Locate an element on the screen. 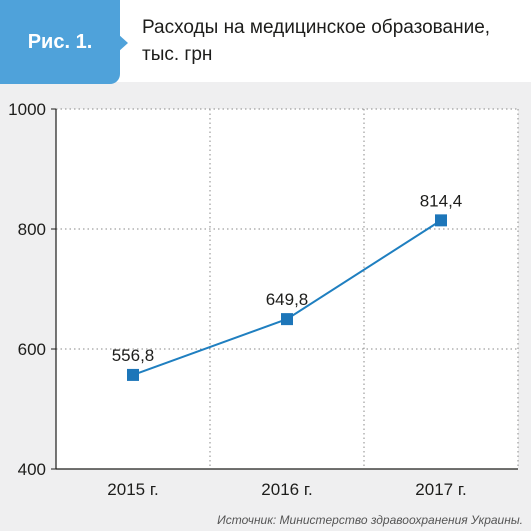 Image resolution: width=531 pixels, height=531 pixels. x-tick-label: 2017 г. is located at coordinates (440, 489).